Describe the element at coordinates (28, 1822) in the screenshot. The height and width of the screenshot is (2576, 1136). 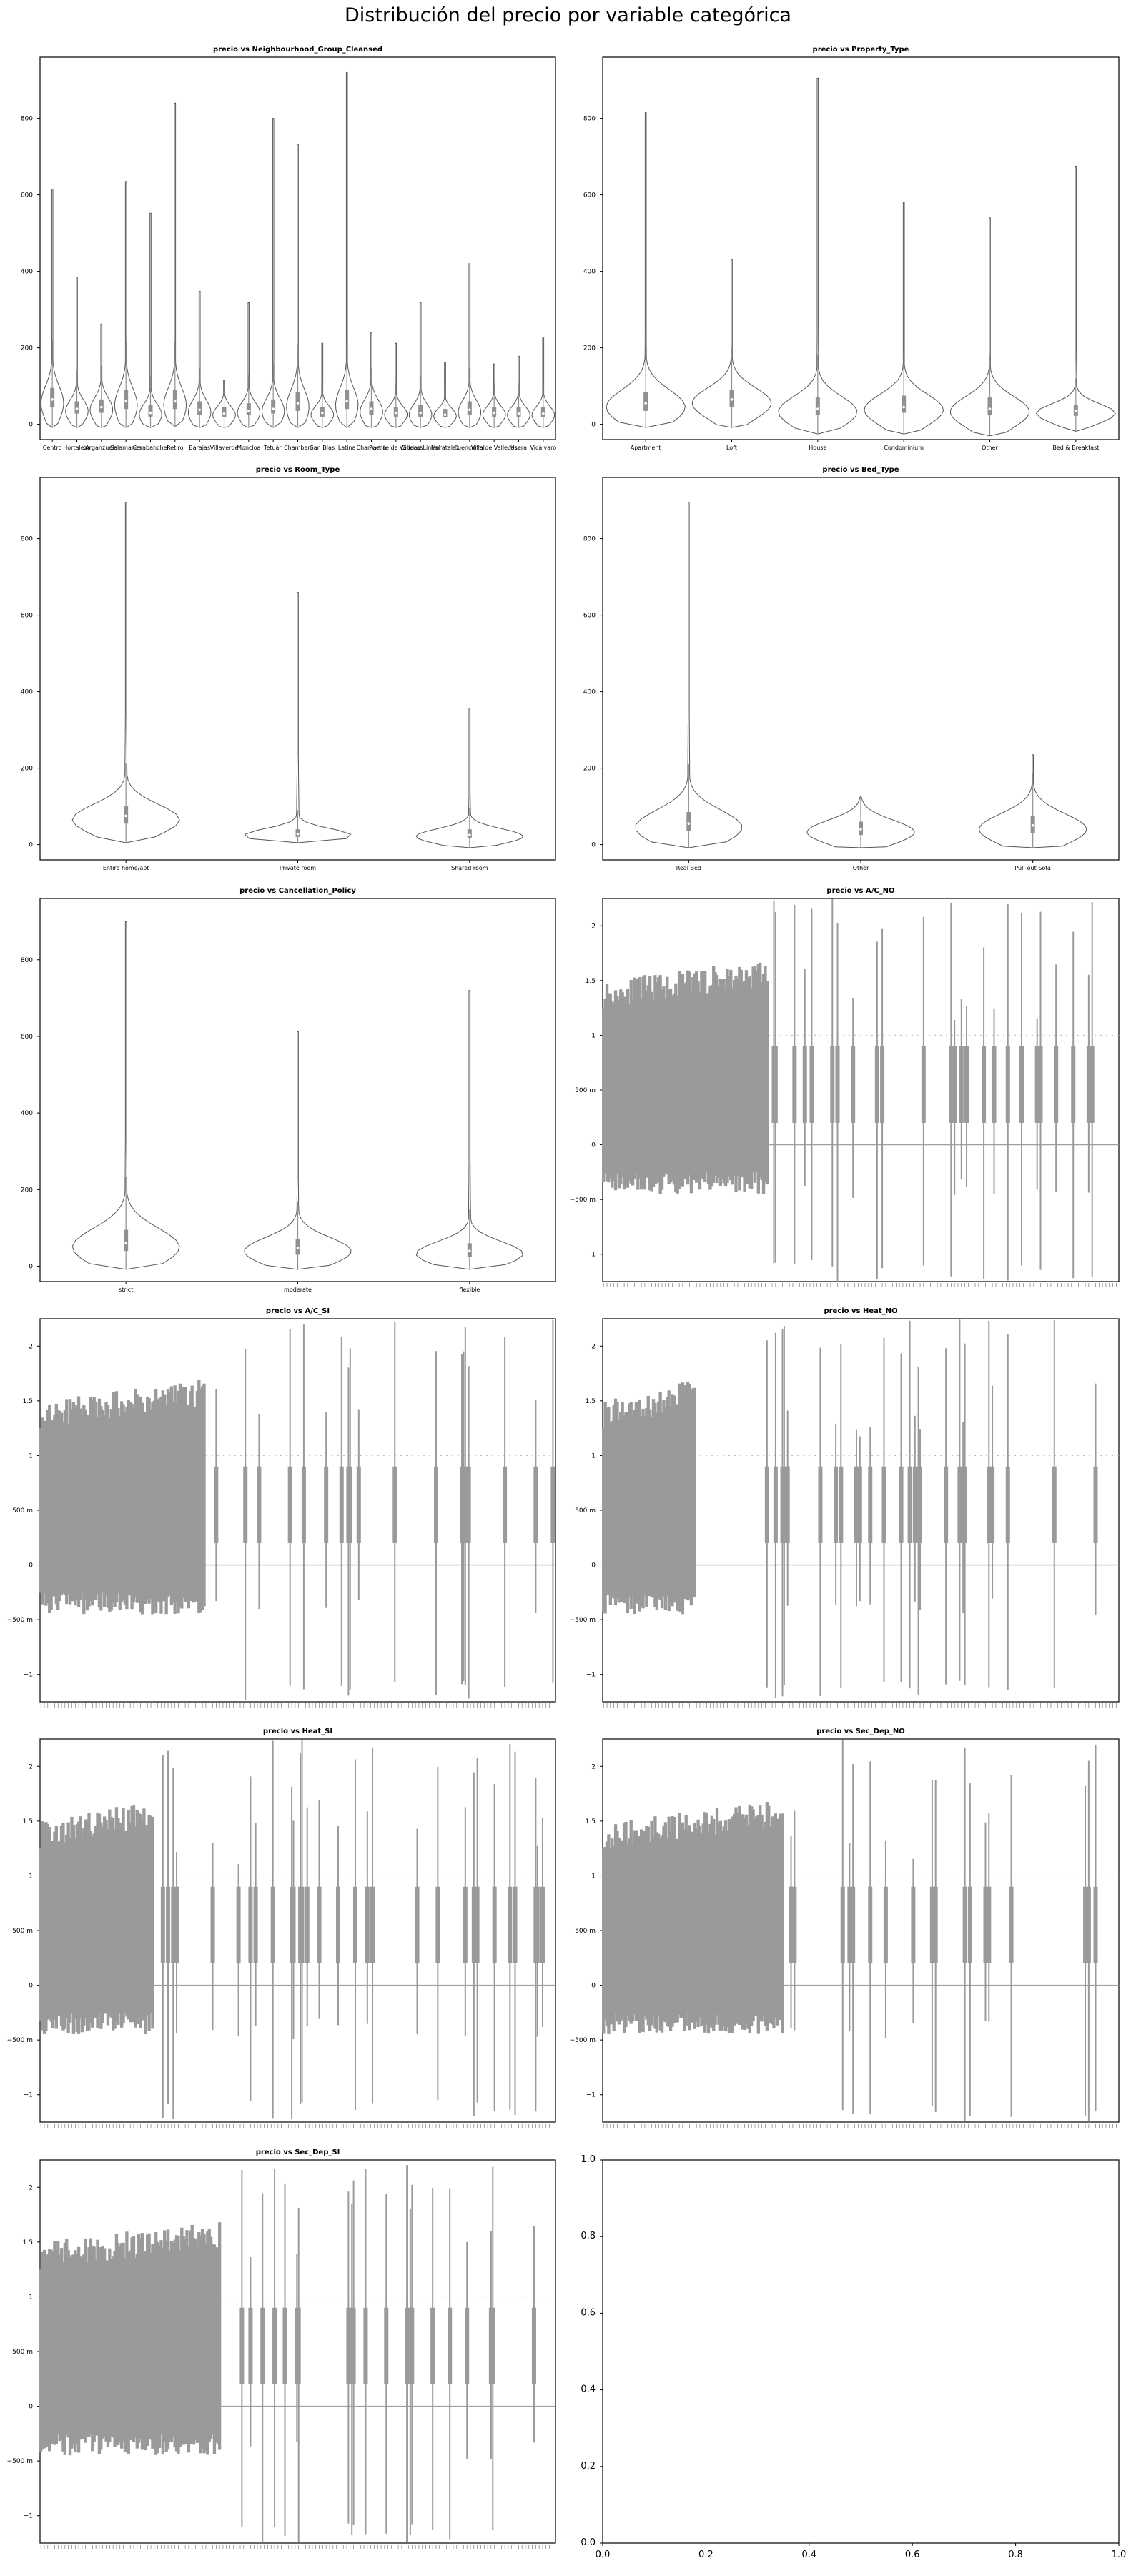
I see `y-tick-label: 1.5` at that location.